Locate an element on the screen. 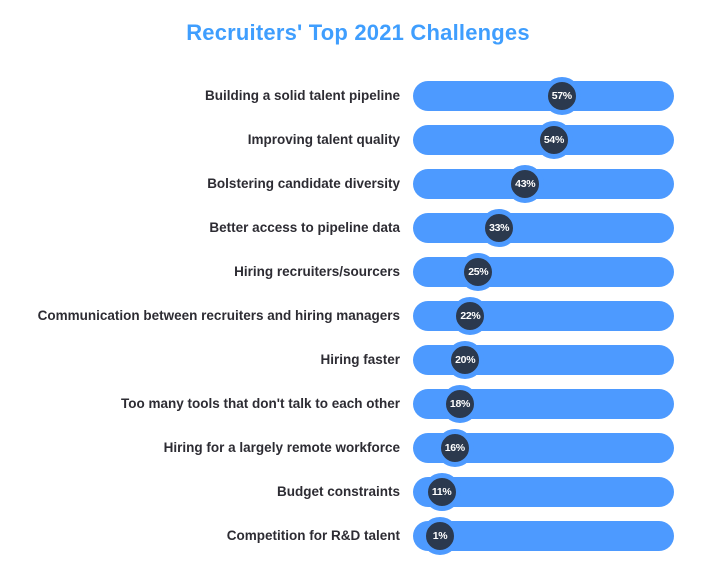  percentage-value: 25% is located at coordinates (478, 272).